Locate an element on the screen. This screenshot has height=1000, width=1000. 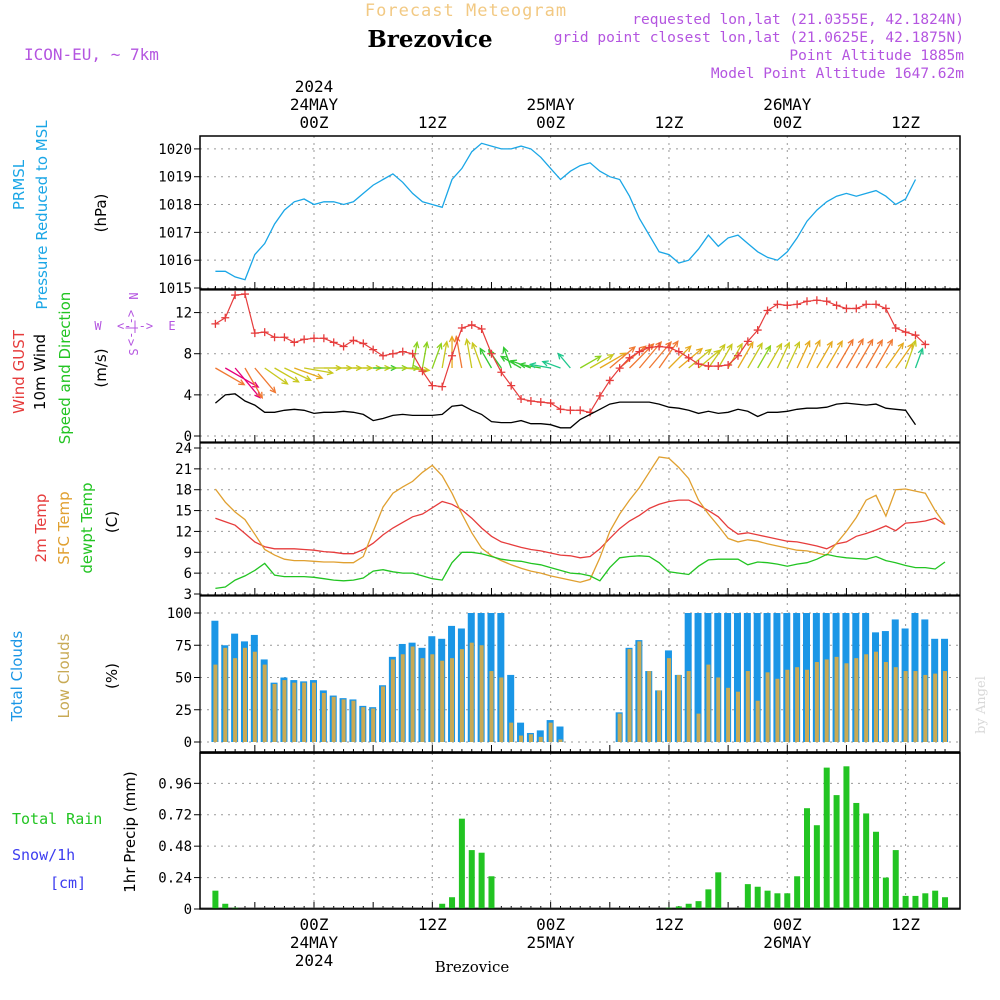
ytick-label: 25 is located at coordinates (183, 711).